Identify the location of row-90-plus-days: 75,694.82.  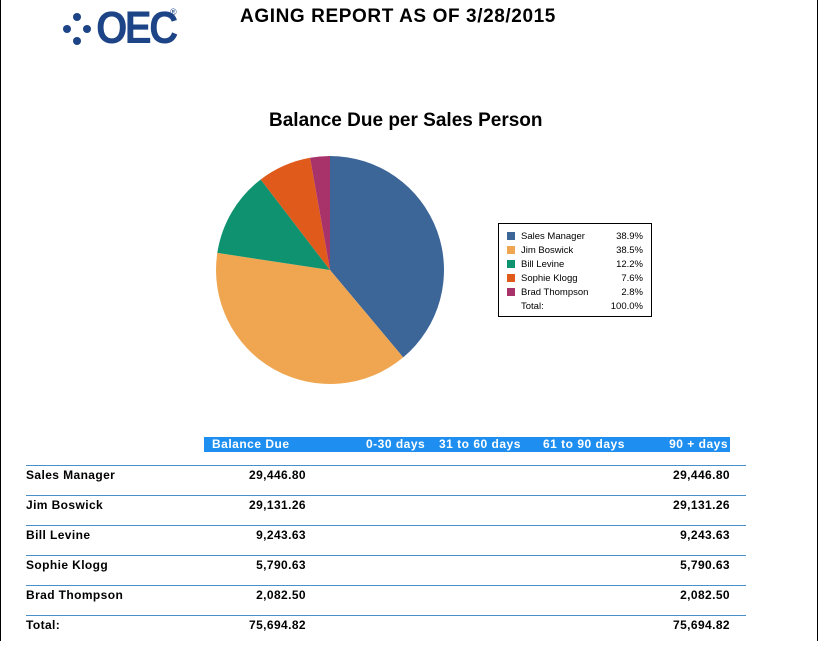
(701, 625).